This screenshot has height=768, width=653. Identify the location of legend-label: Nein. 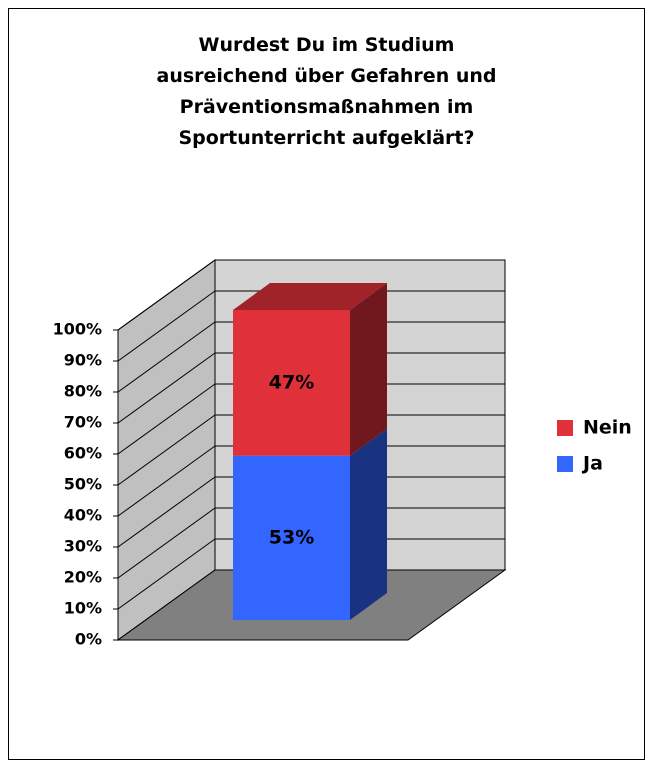
(607, 428).